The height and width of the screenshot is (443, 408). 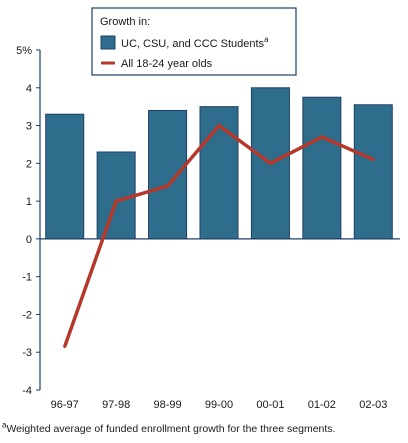 I want to click on y-tick-label: 3, so click(x=29, y=127).